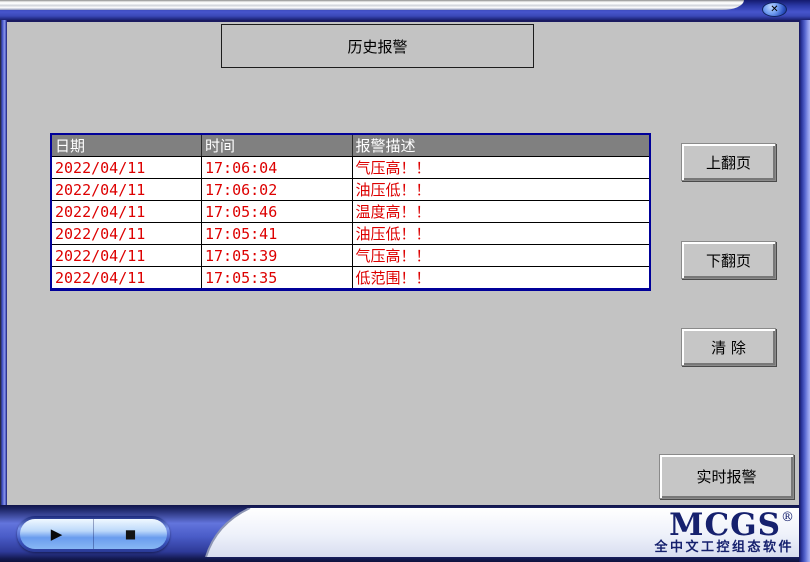  What do you see at coordinates (277, 278) in the screenshot?
I see `cell-time: 17:05:35` at bounding box center [277, 278].